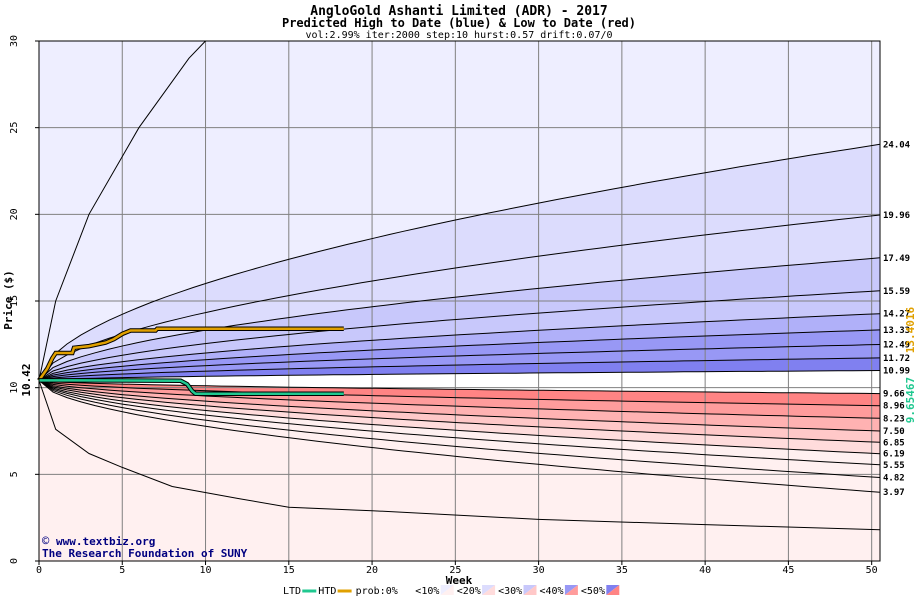 Image resolution: width=920 pixels, height=600 pixels. What do you see at coordinates (145, 553) in the screenshot?
I see `credit-org: The Research Foundation of SUNY` at bounding box center [145, 553].